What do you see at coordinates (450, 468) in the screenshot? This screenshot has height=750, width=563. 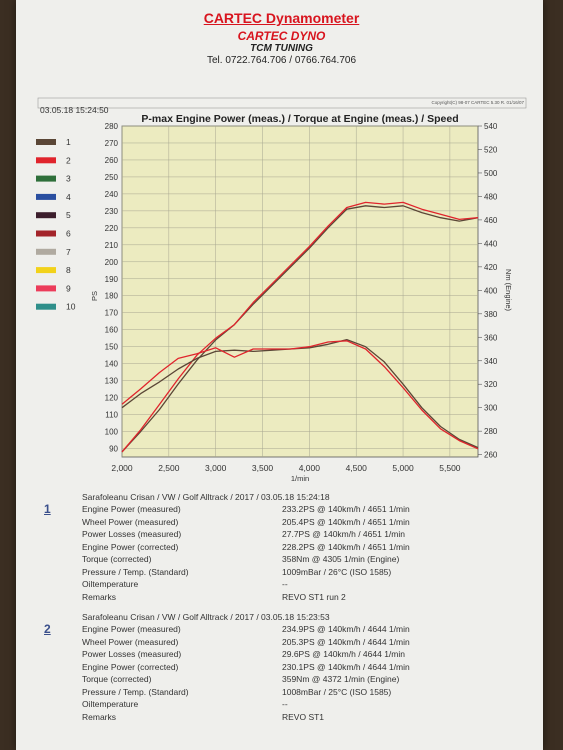 I see `x-tick-label: 5,500` at bounding box center [450, 468].